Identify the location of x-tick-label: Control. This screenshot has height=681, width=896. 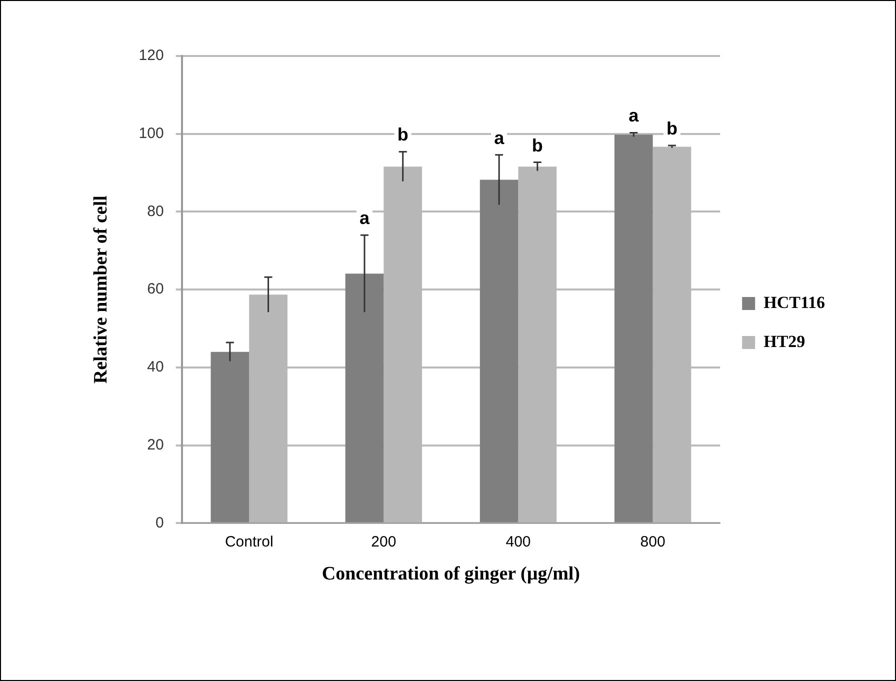
(249, 541).